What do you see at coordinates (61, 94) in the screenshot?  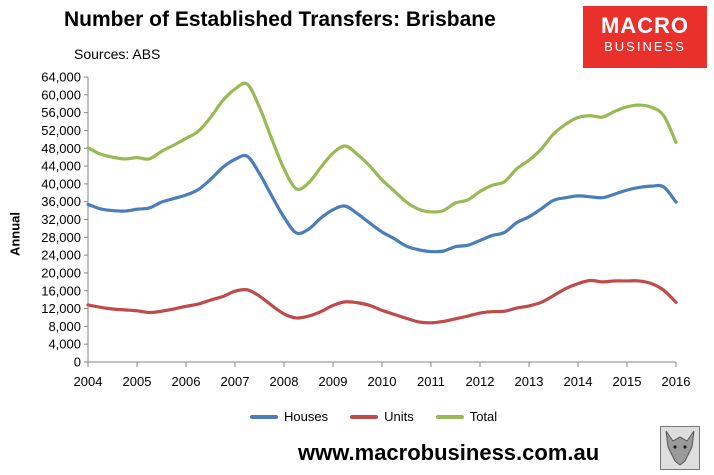 I see `y-tick-label: 60,000` at bounding box center [61, 94].